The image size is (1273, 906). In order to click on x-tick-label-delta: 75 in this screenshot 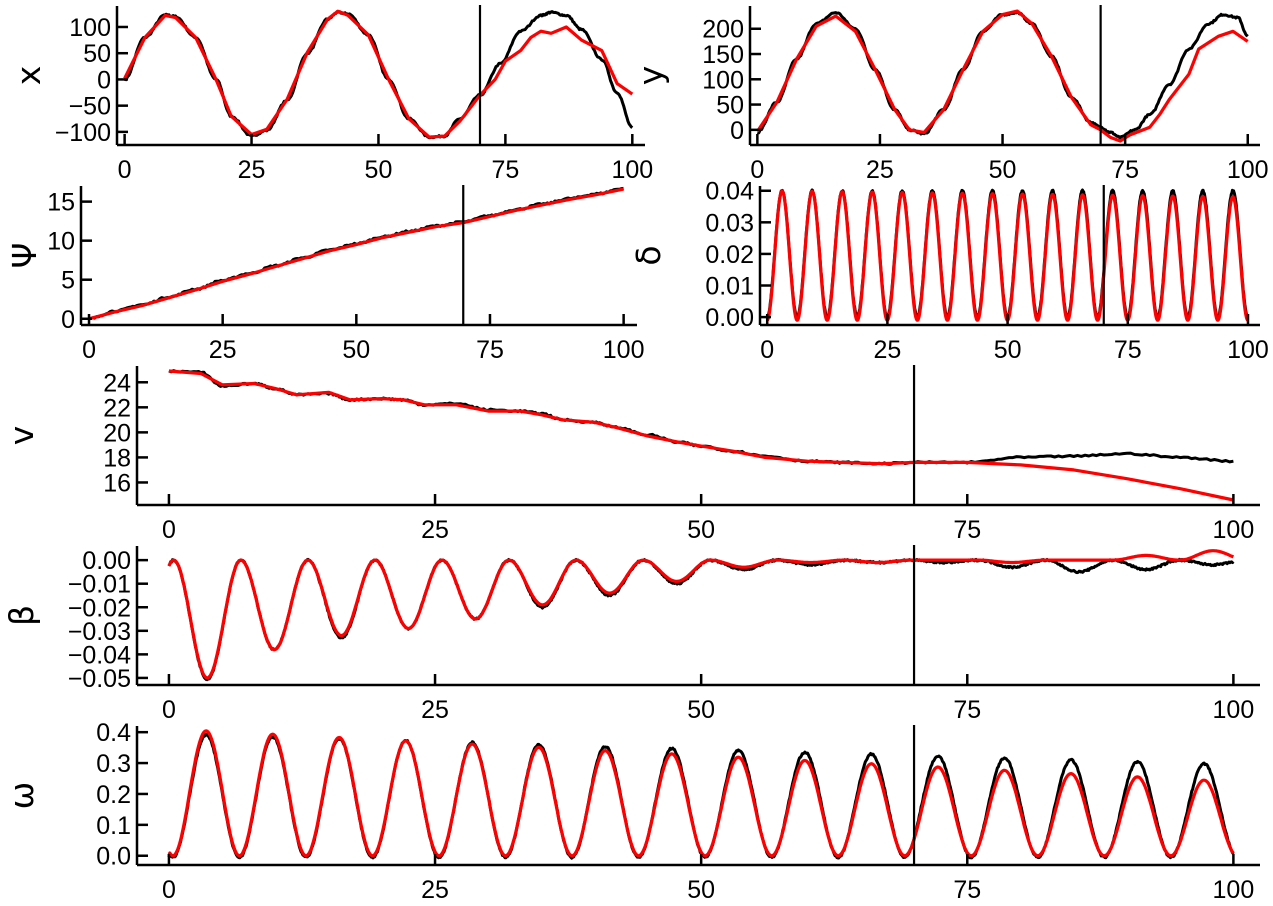, I will do `click(1128, 350)`.